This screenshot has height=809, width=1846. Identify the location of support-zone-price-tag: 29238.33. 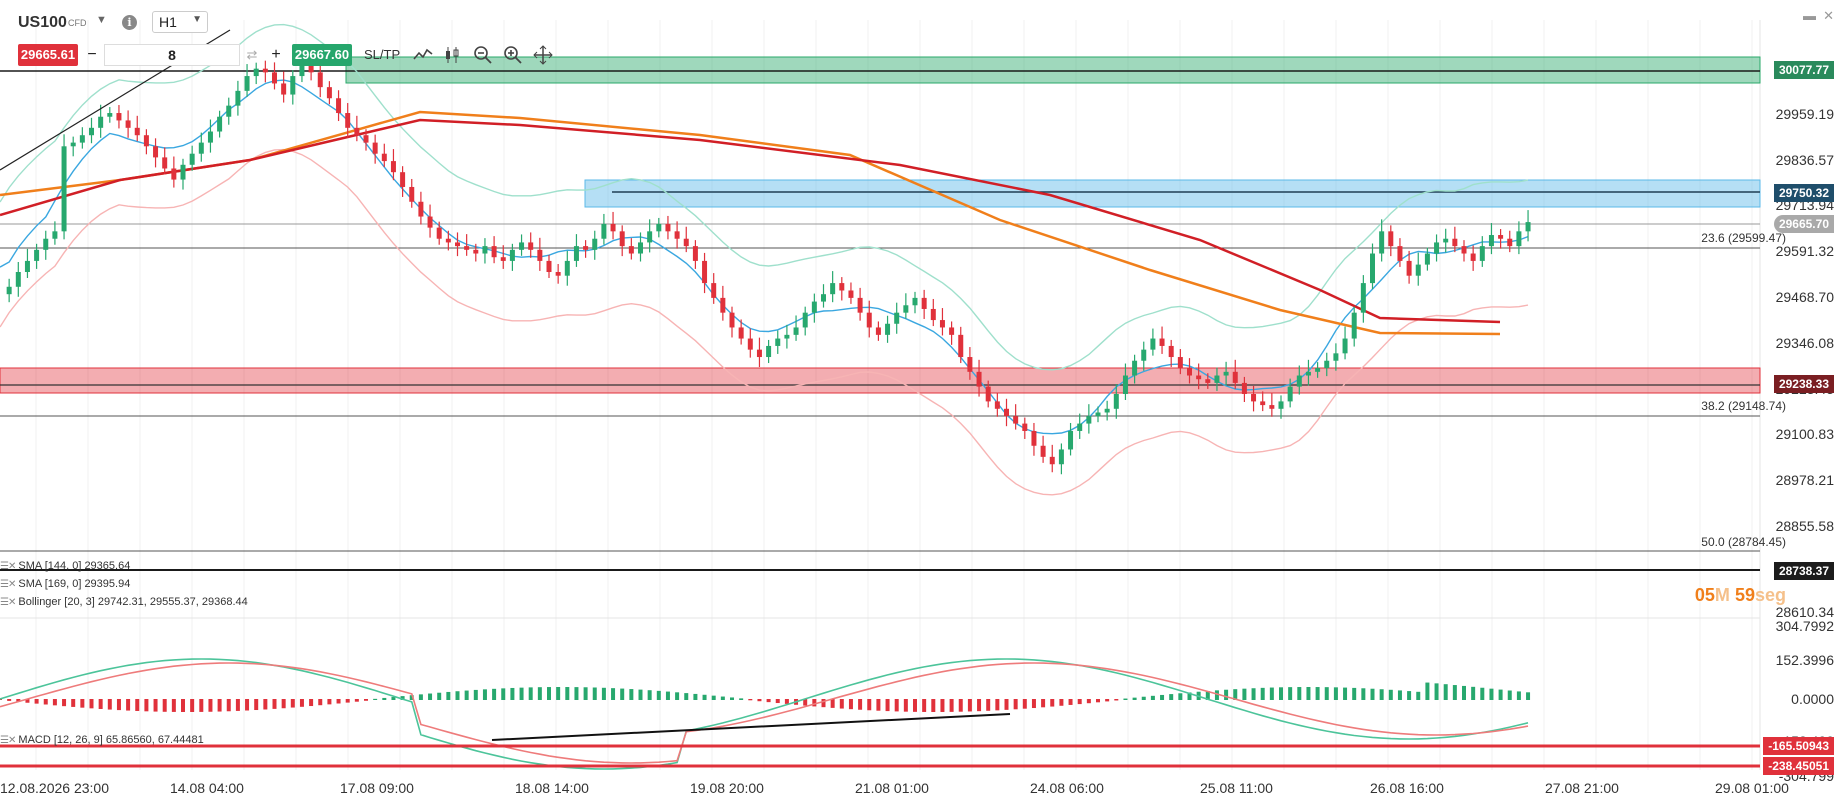
(1803, 384).